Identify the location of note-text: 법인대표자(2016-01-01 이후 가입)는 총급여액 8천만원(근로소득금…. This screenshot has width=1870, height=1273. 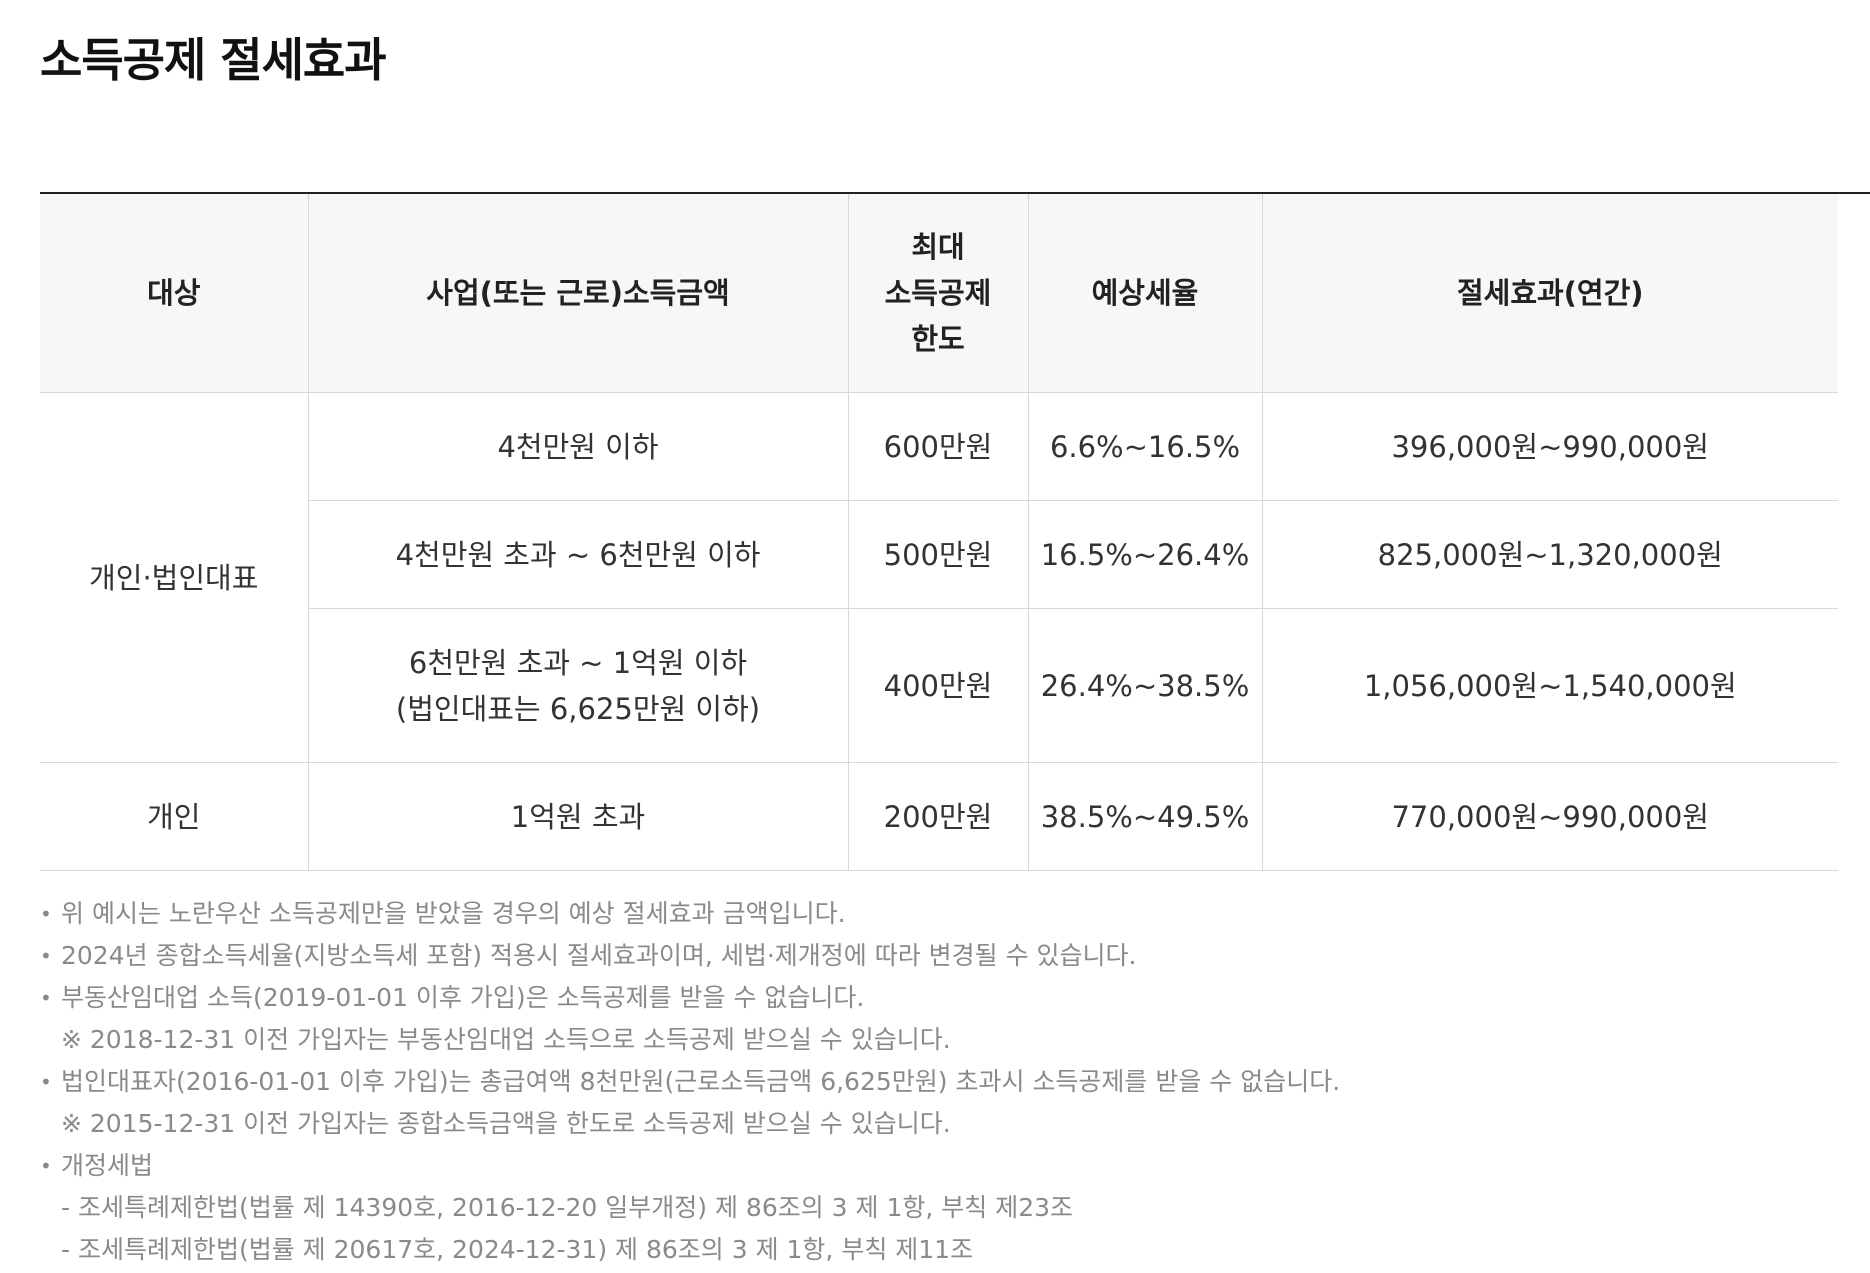
(701, 1081).